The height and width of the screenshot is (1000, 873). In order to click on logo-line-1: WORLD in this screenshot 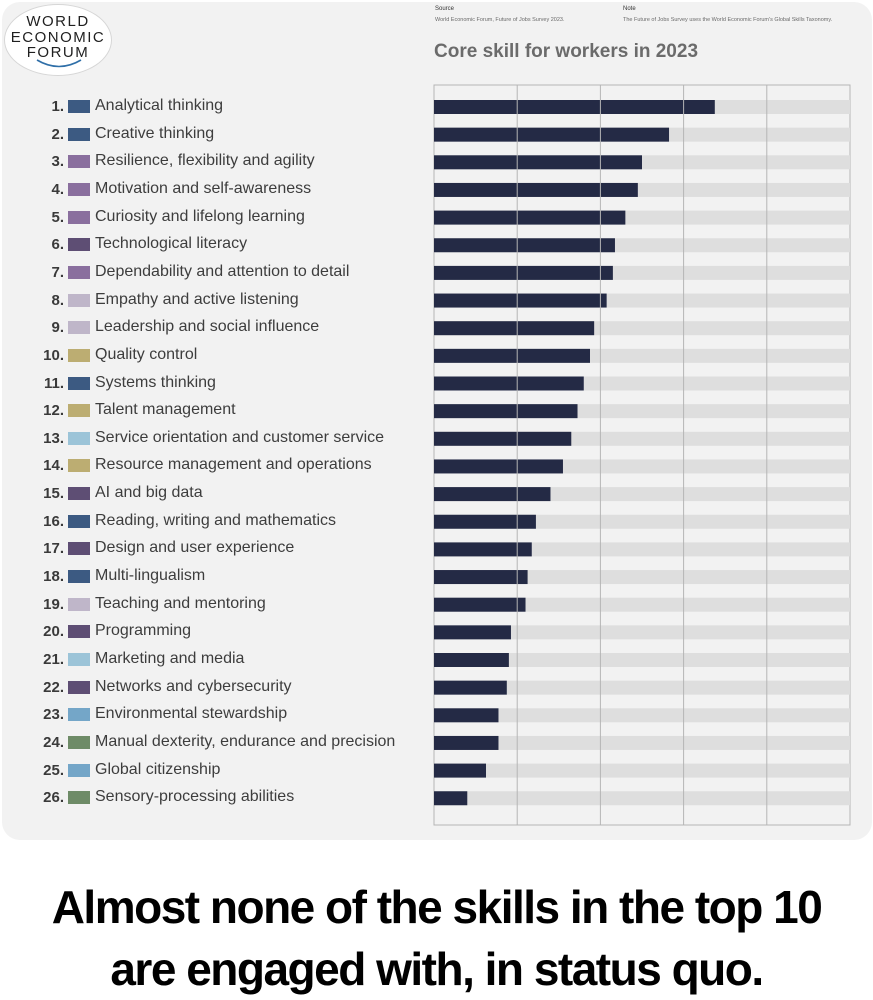, I will do `click(58, 21)`.